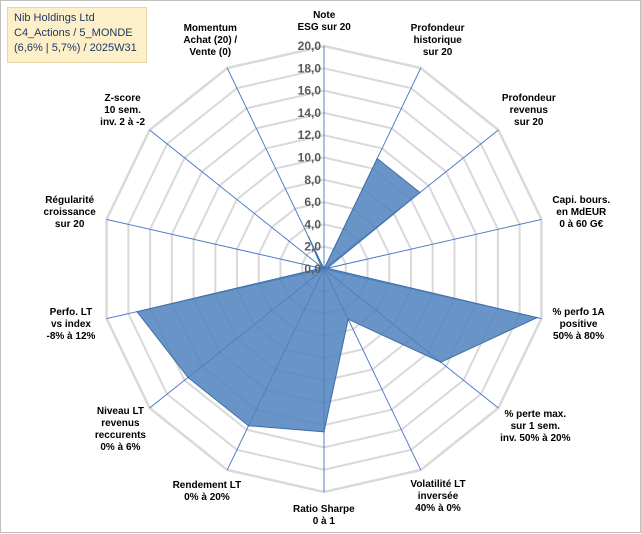 The height and width of the screenshot is (534, 641). I want to click on axis-label: Profondeur historique sur 20, so click(437, 41).